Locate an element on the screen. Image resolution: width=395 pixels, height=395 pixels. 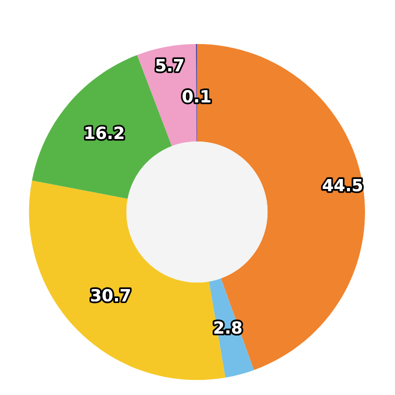
data-label: 30.7 is located at coordinates (110, 295).